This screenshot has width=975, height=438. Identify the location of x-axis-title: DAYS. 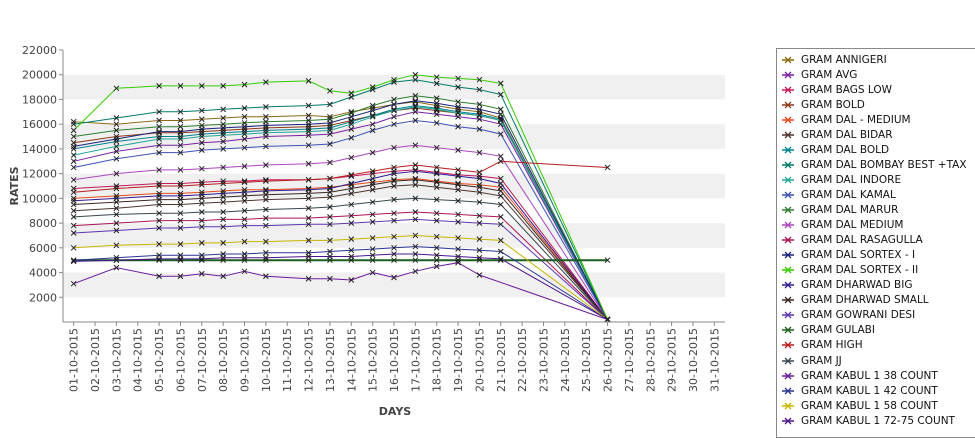
(395, 411).